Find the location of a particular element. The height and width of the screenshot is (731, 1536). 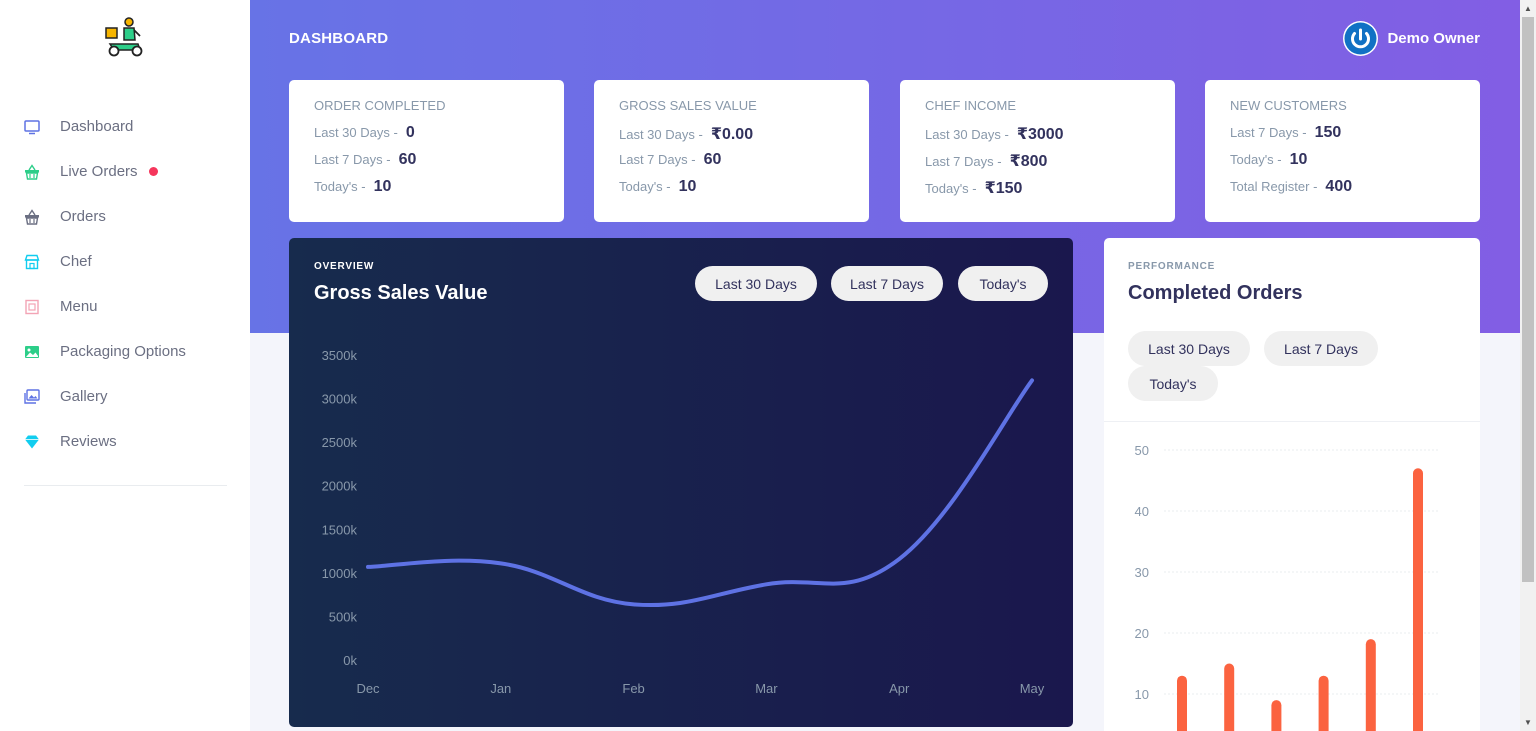

stat-value: 0 is located at coordinates (410, 132).